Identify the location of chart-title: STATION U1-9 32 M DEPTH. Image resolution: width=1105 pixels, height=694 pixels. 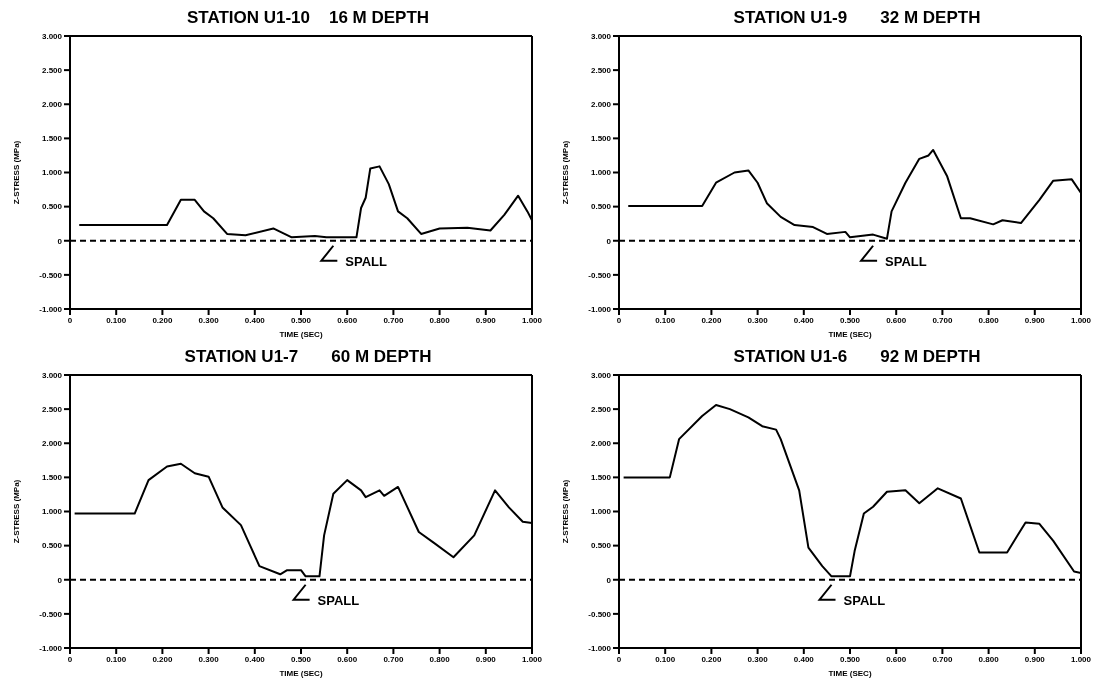
(857, 18).